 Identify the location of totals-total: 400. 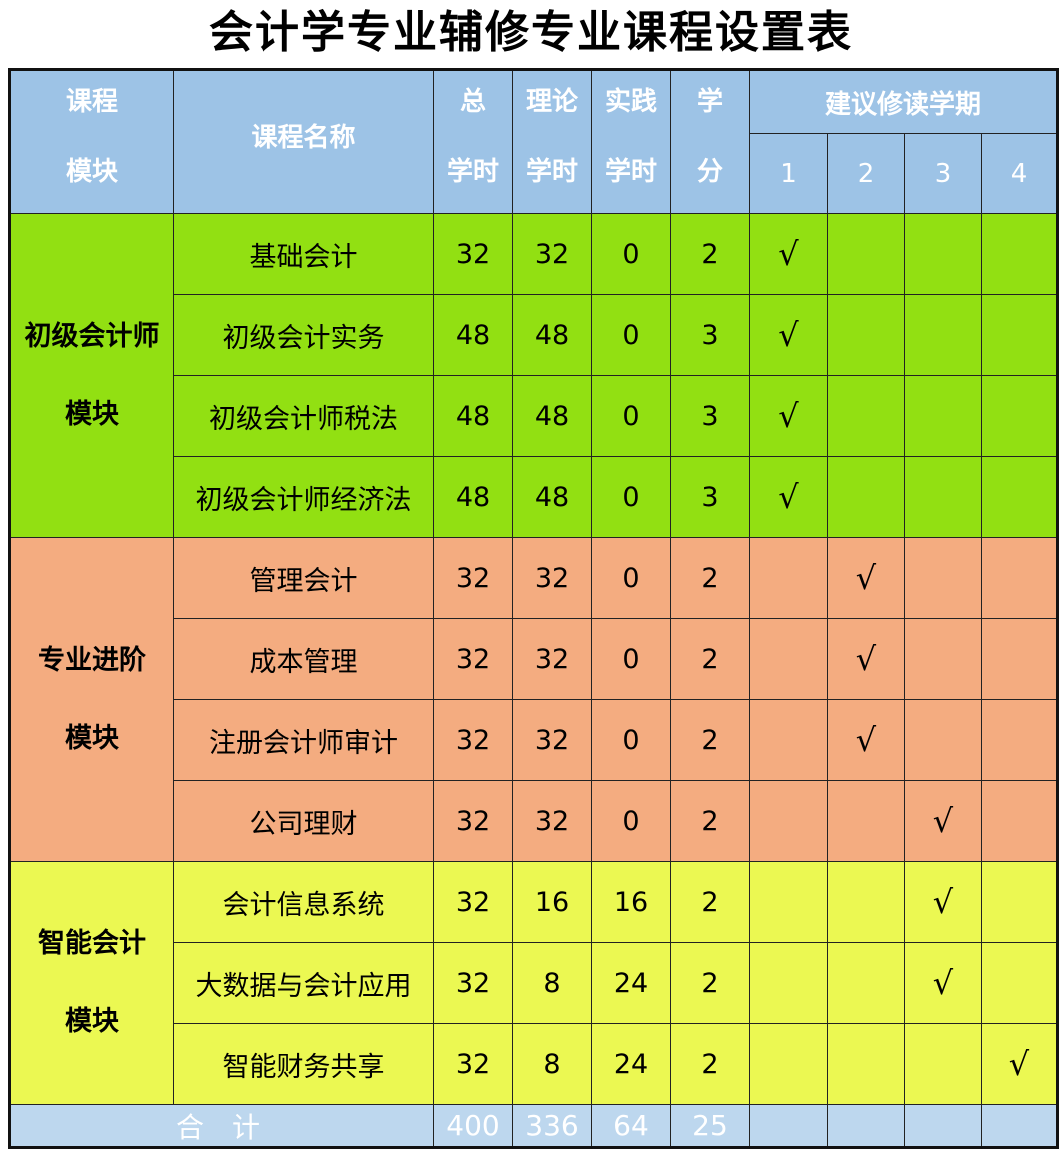
(473, 1126).